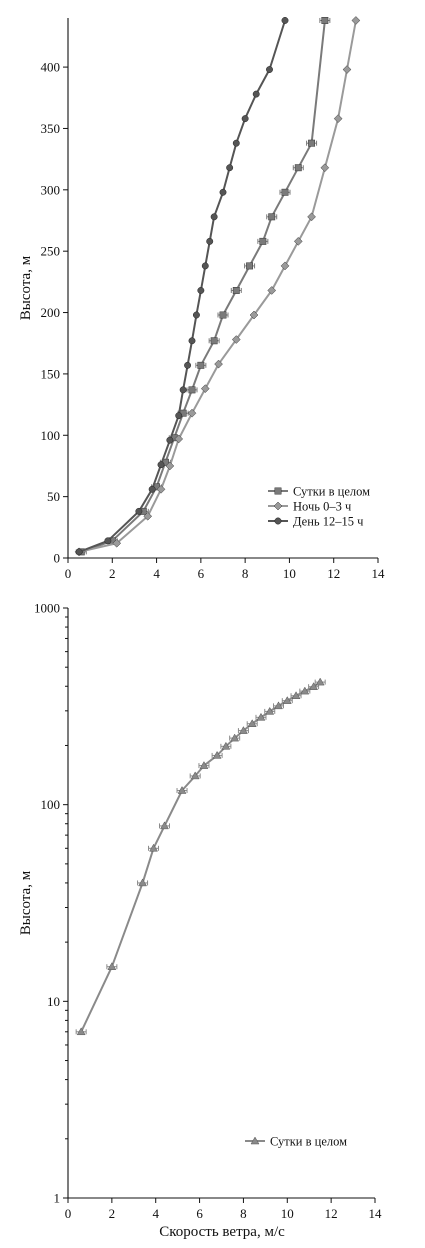  What do you see at coordinates (51, 251) in the screenshot?
I see `top-y-tick-label: 250` at bounding box center [51, 251].